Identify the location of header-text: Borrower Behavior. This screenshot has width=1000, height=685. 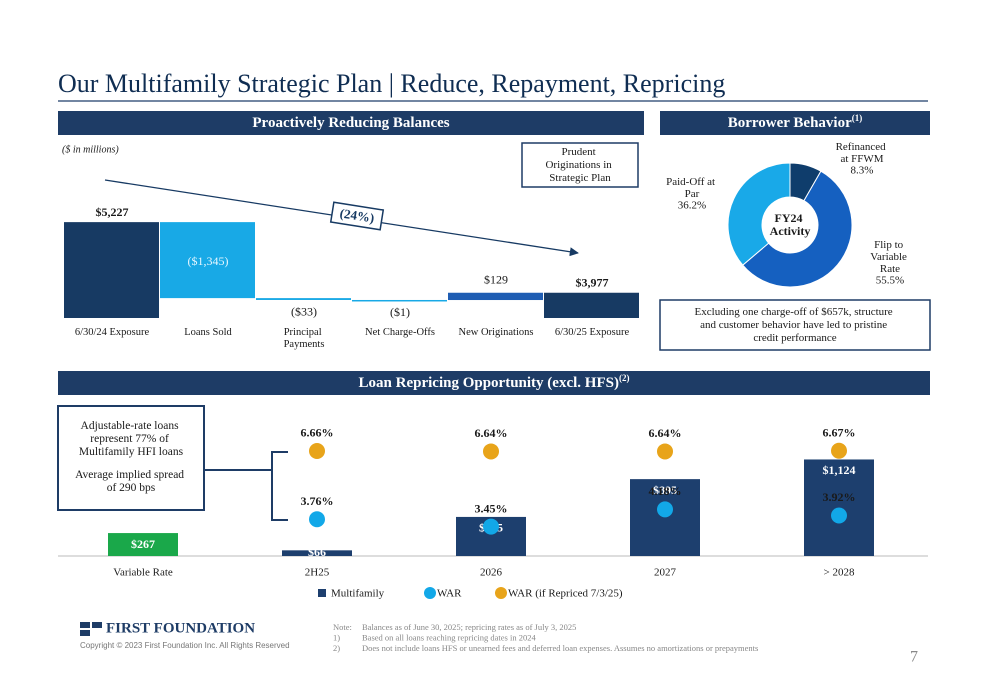
(790, 123).